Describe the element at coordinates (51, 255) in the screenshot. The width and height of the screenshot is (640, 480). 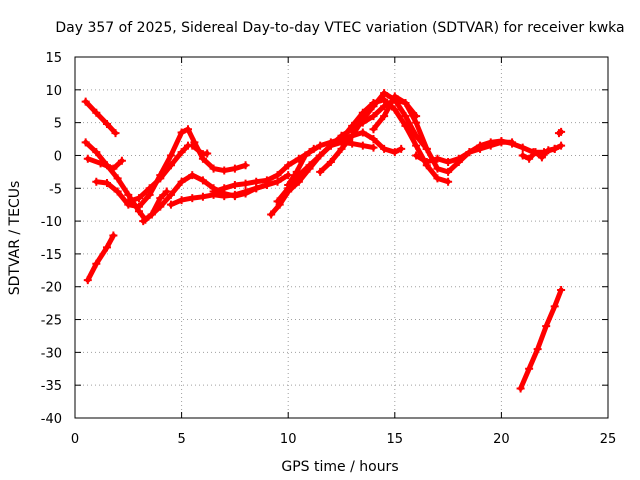
I see `y-tick-label: -15` at that location.